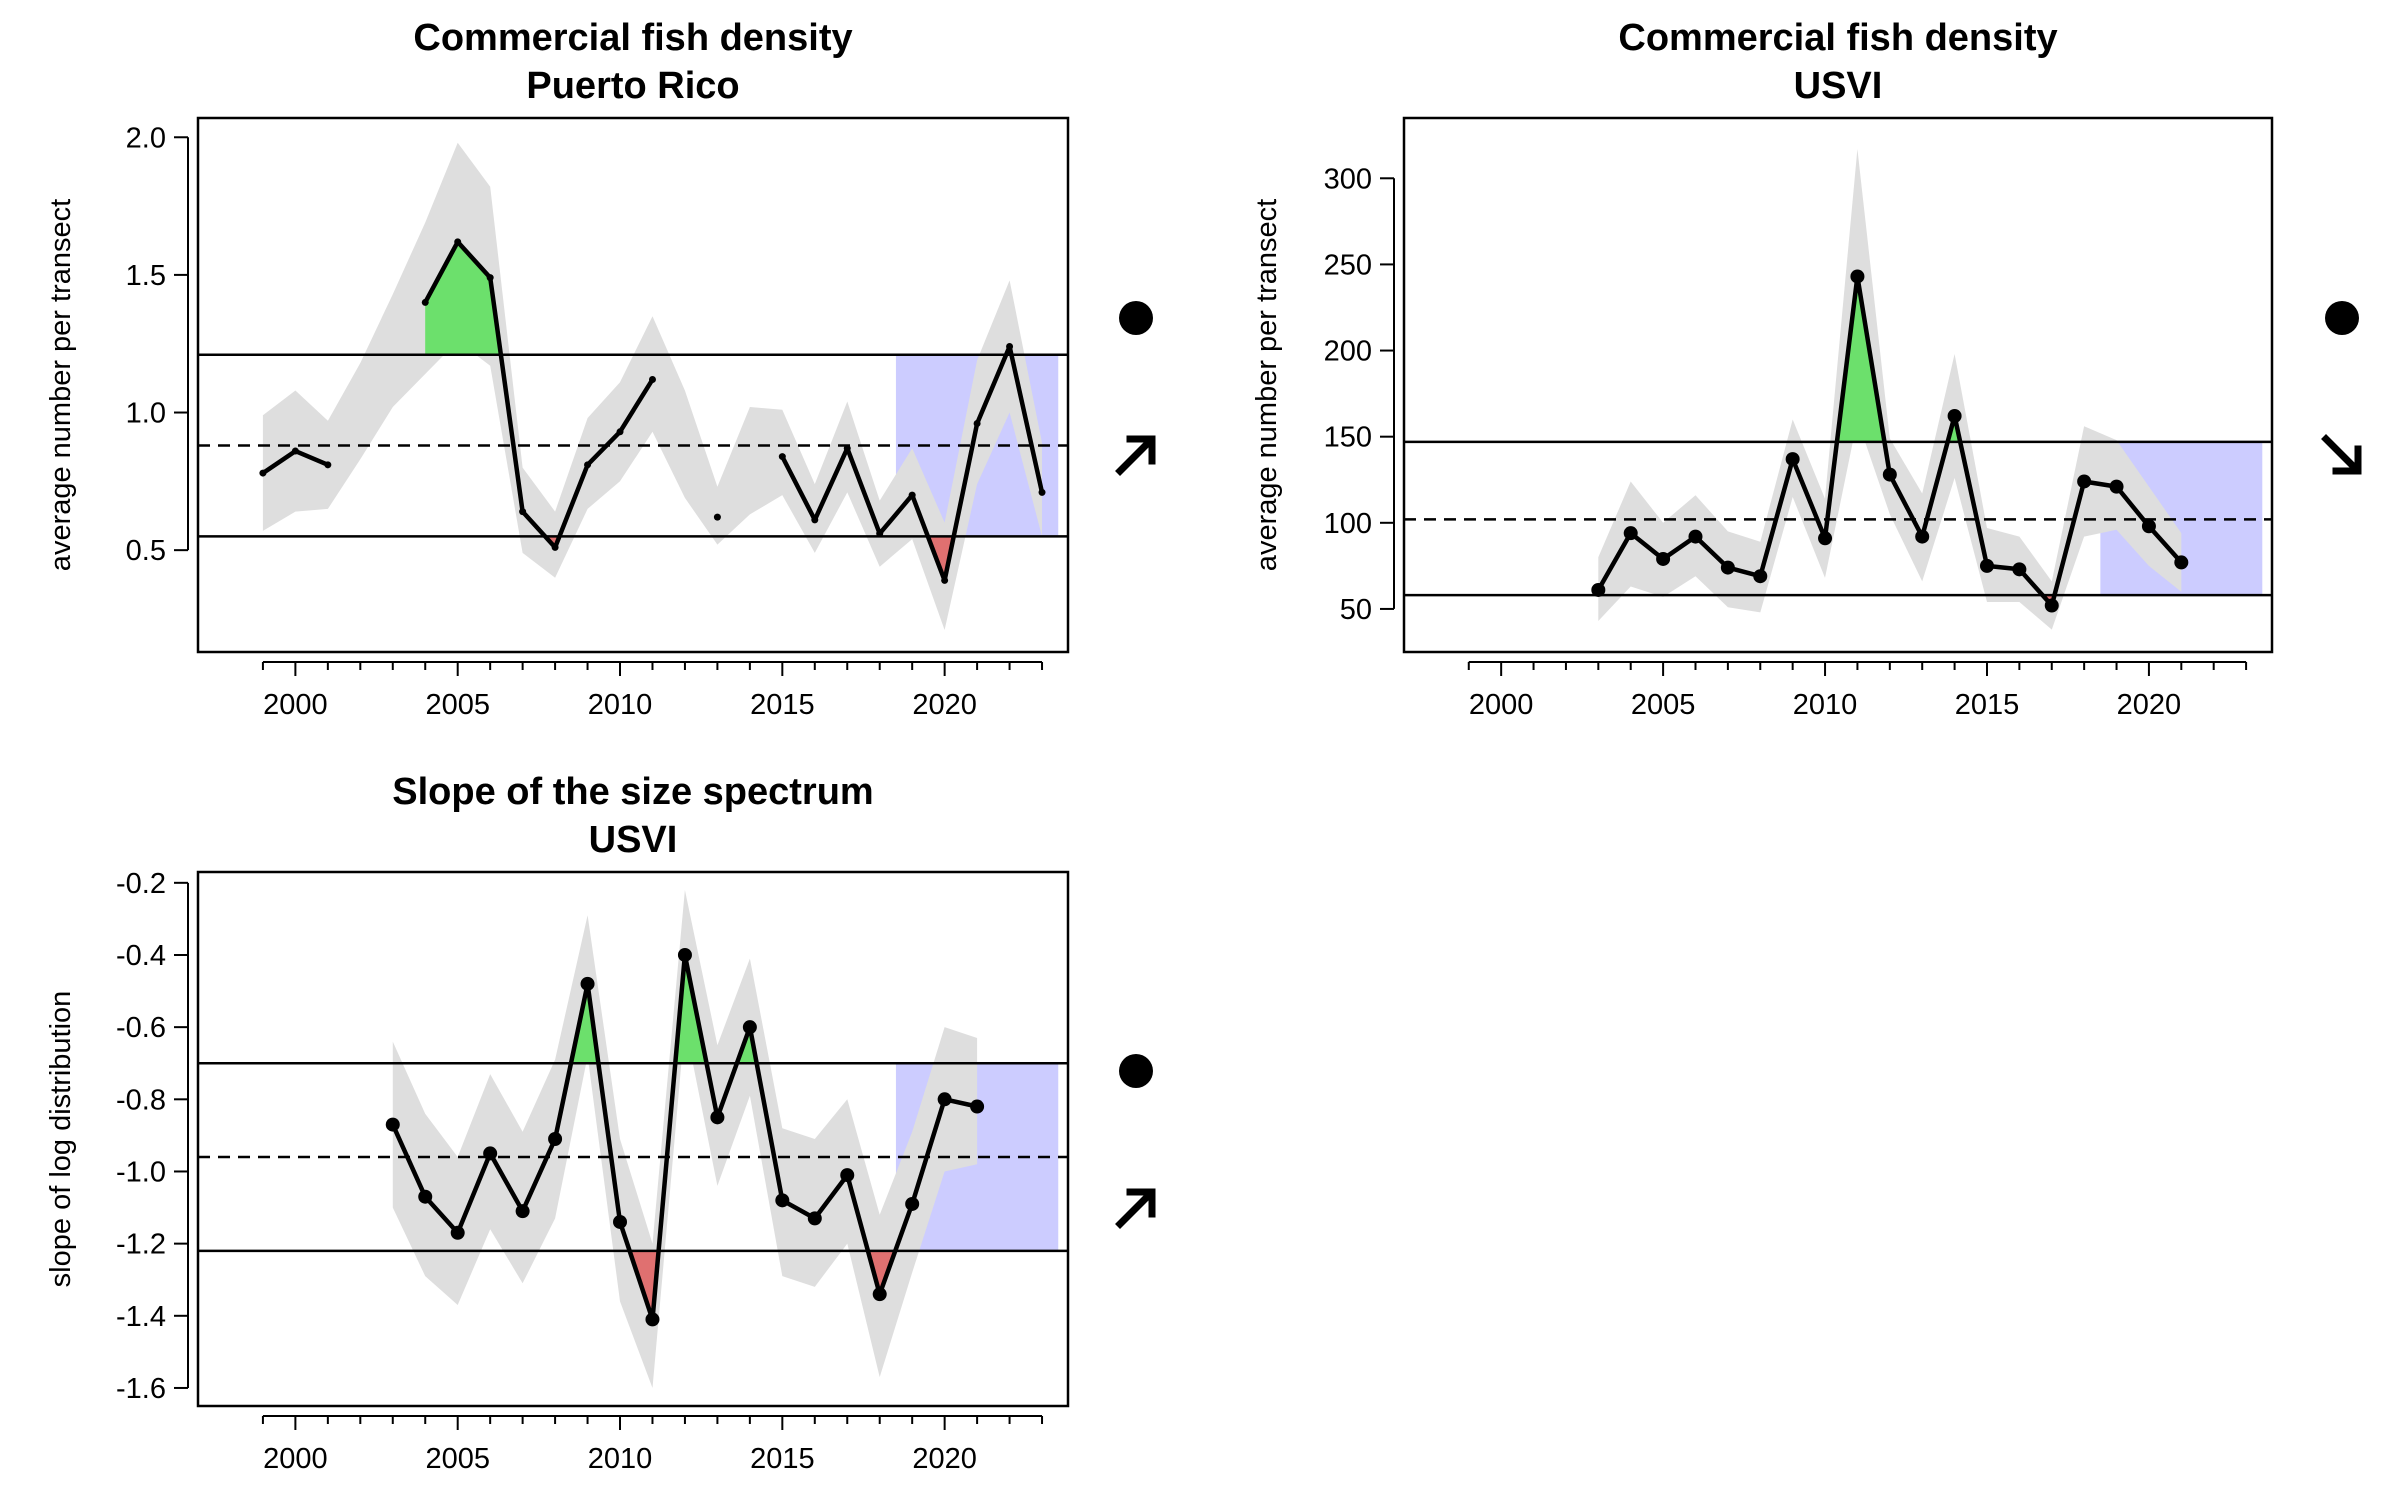 The width and height of the screenshot is (2400, 1500). Describe the element at coordinates (1348, 179) in the screenshot. I see `y-tick-label: 300` at that location.